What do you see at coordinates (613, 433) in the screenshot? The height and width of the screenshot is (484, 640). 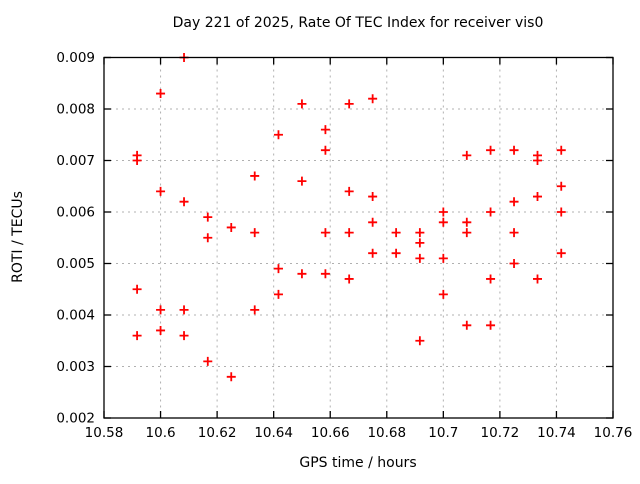 I see `x-tick-label: 10.76` at bounding box center [613, 433].